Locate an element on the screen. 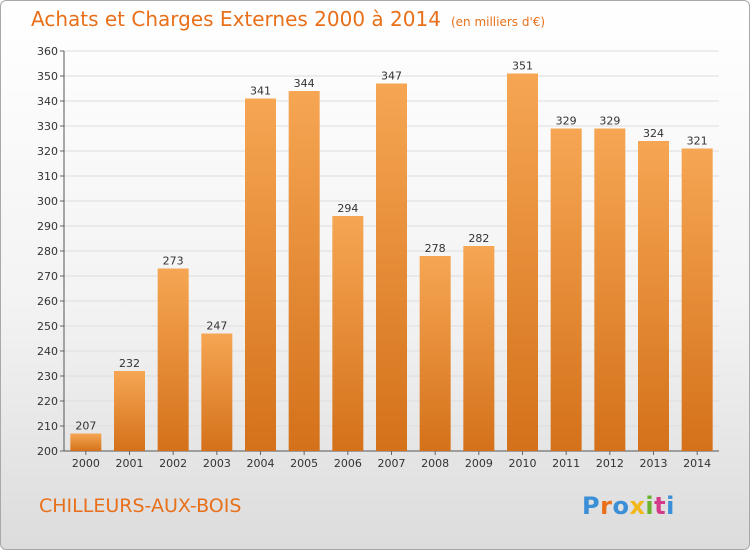 The height and width of the screenshot is (550, 750). bar-2006 is located at coordinates (348, 333).